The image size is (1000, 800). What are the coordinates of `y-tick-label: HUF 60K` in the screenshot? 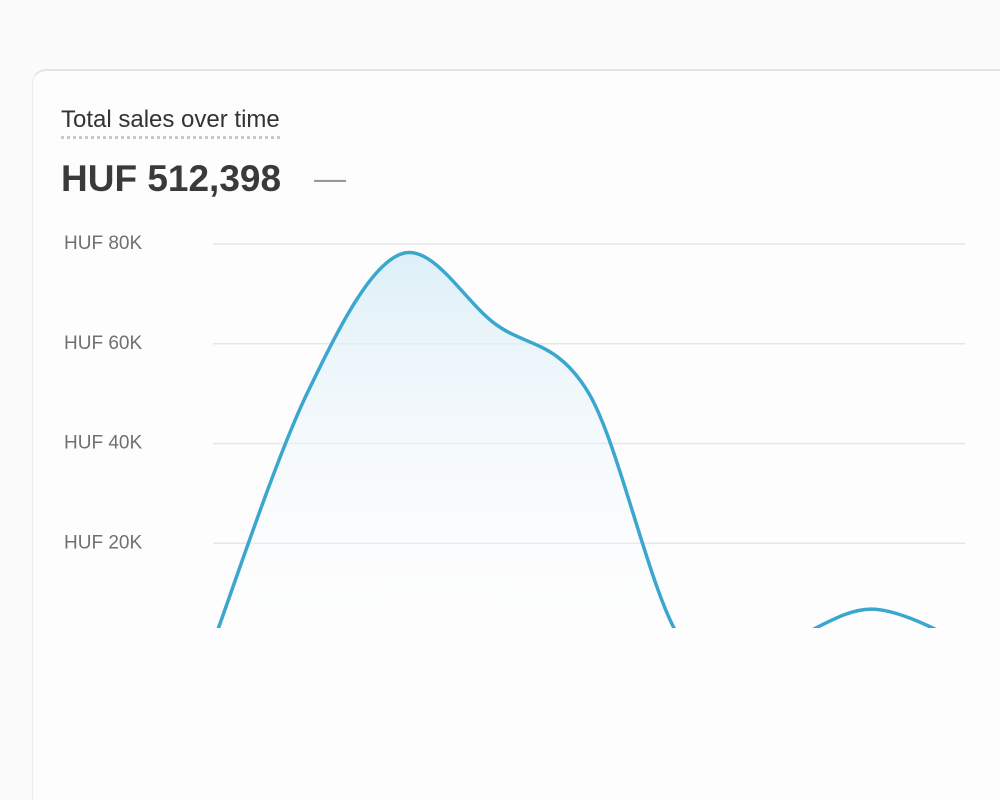 It's located at (103, 343).